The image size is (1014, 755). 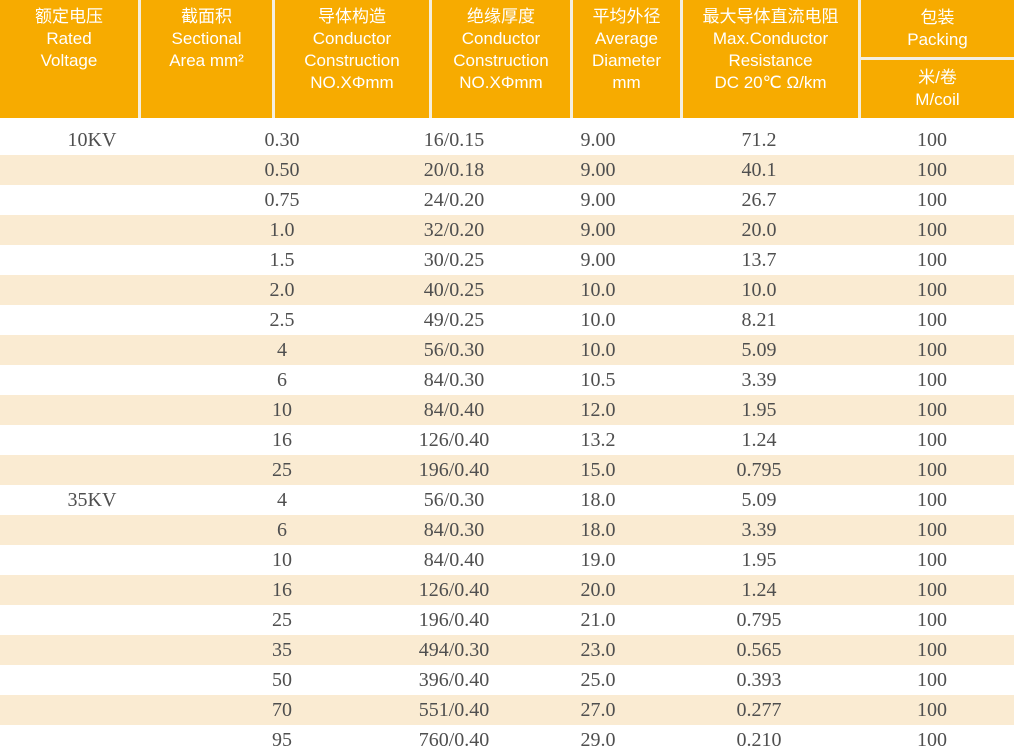 What do you see at coordinates (454, 320) in the screenshot?
I see `cell-conductor-construction: 49/0.25` at bounding box center [454, 320].